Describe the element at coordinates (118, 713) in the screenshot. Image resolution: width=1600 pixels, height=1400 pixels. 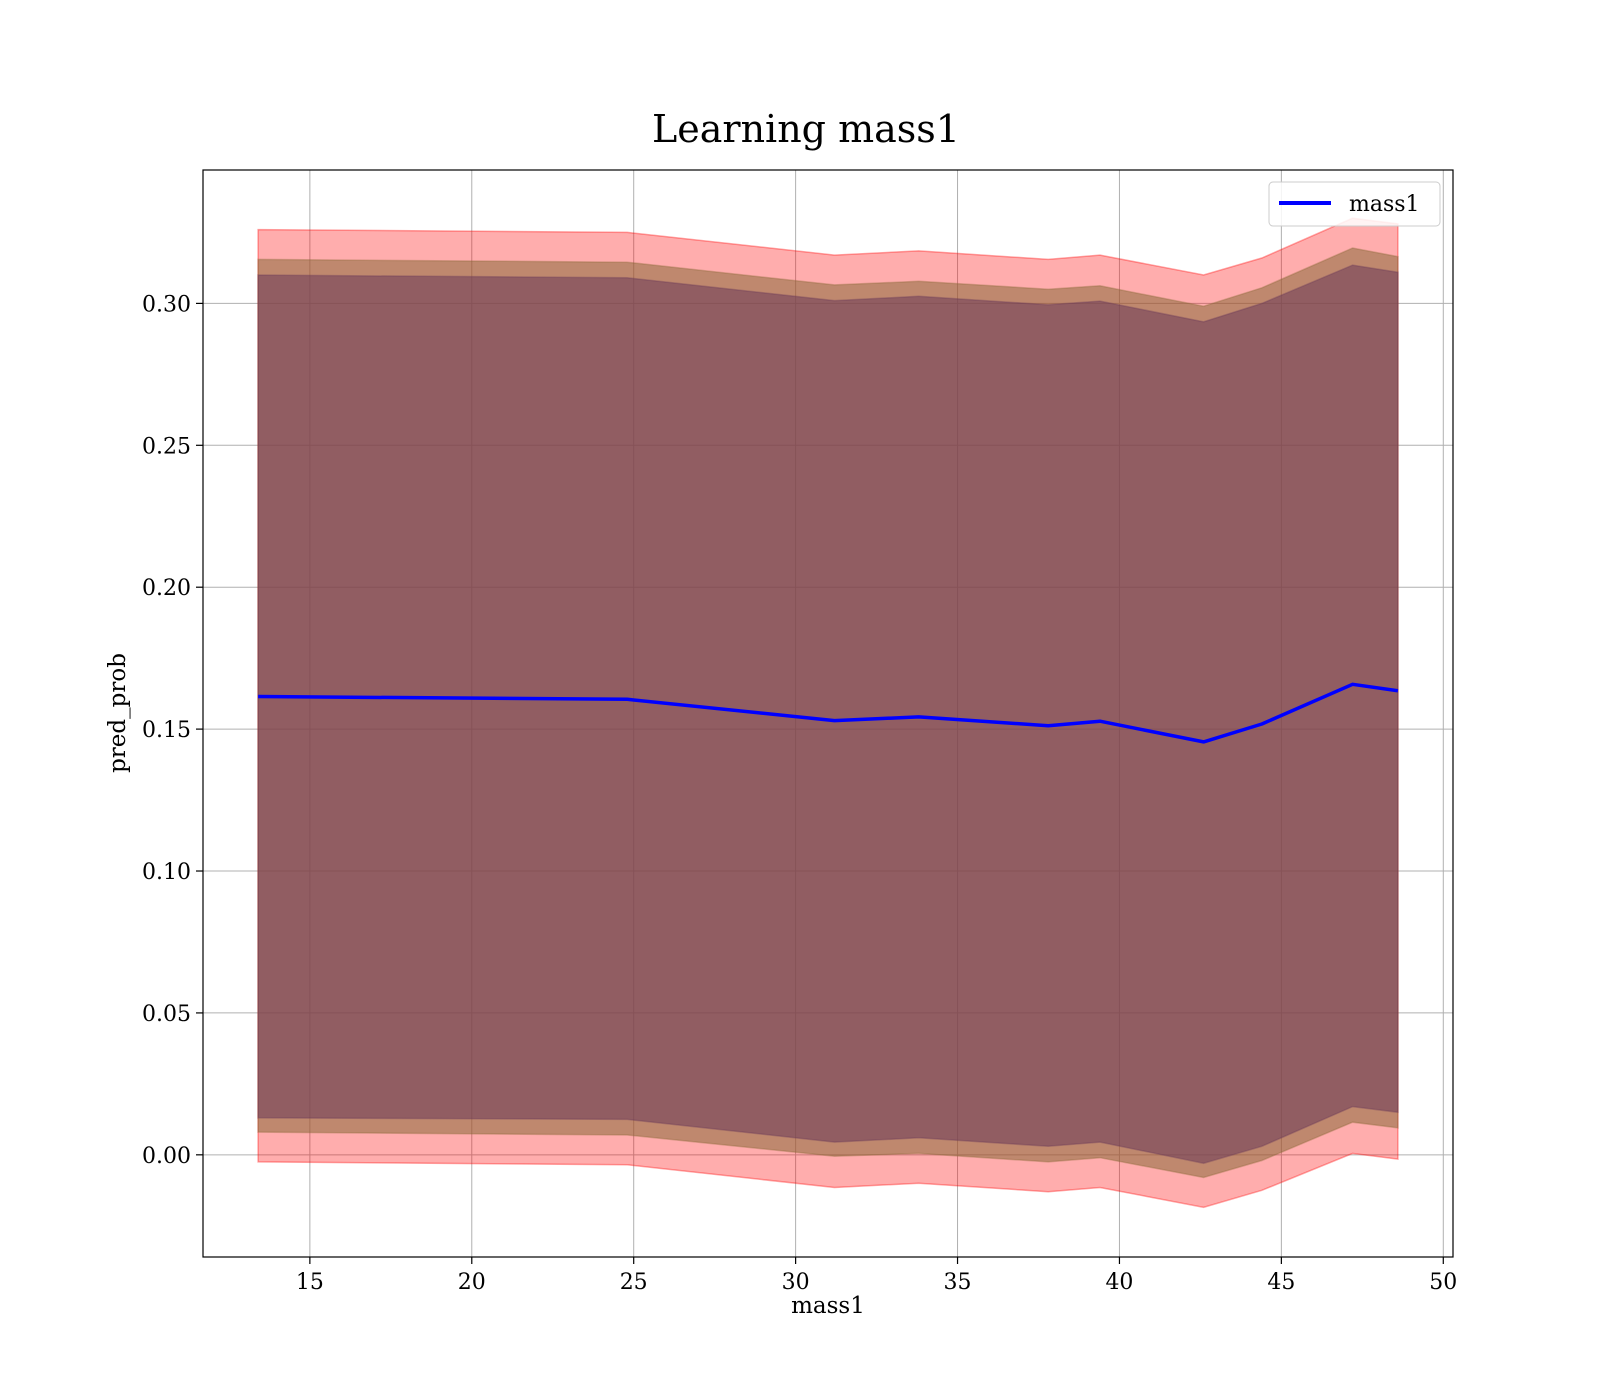
I see `y-axis-label: pred_prob` at that location.